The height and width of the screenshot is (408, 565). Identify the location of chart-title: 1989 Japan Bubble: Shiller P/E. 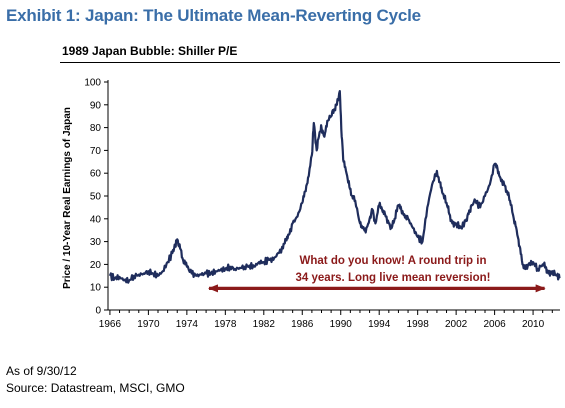
(150, 51).